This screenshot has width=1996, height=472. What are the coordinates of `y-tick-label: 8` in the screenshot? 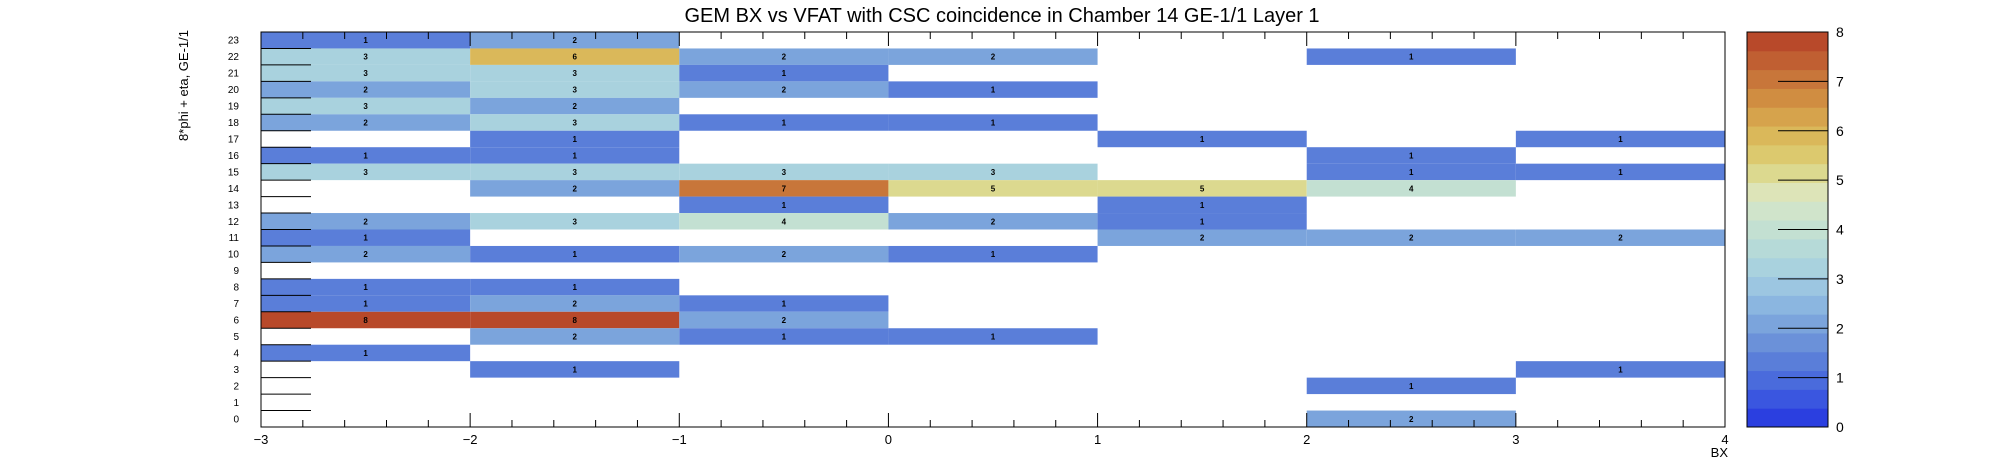 It's located at (236, 288).